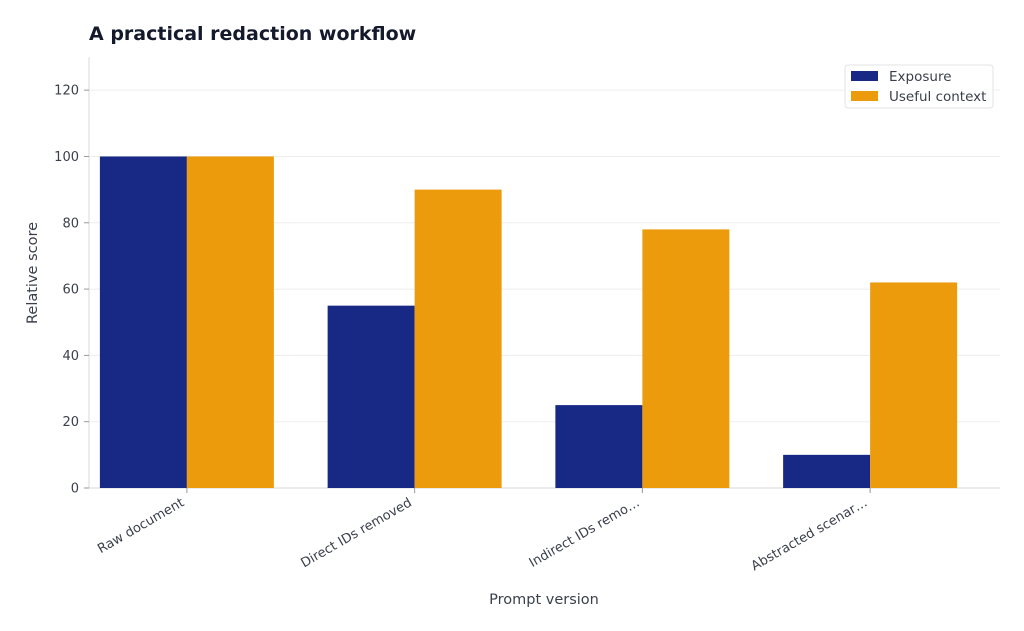 This screenshot has height=631, width=1024. Describe the element at coordinates (544, 600) in the screenshot. I see `x-axis-label: Prompt version` at that location.